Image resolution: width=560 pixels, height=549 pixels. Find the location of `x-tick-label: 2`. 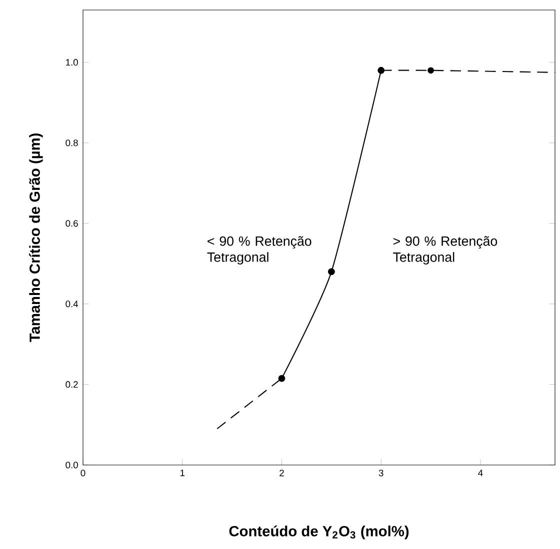

x-tick-label: 2 is located at coordinates (282, 473).